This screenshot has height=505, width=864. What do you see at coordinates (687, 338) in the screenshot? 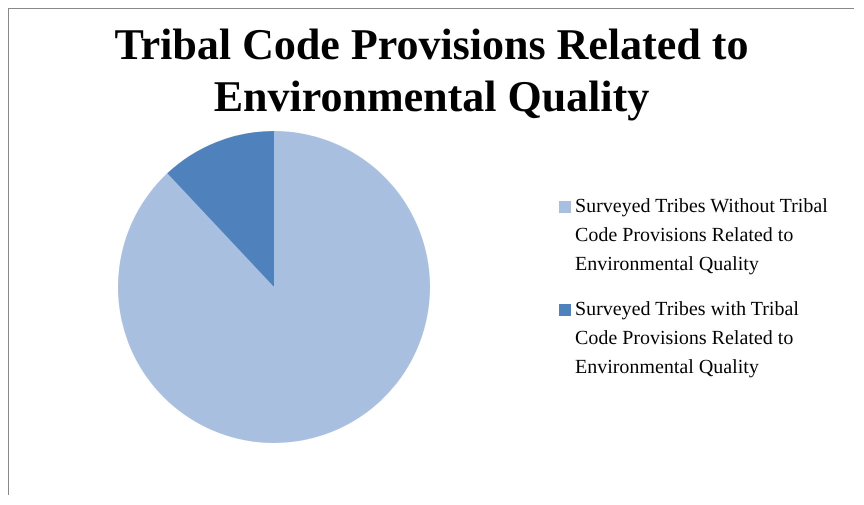
I see `legend-label: Surveyed Tribes with Tribal Code Provisions Related to Environmental Quality` at bounding box center [687, 338].